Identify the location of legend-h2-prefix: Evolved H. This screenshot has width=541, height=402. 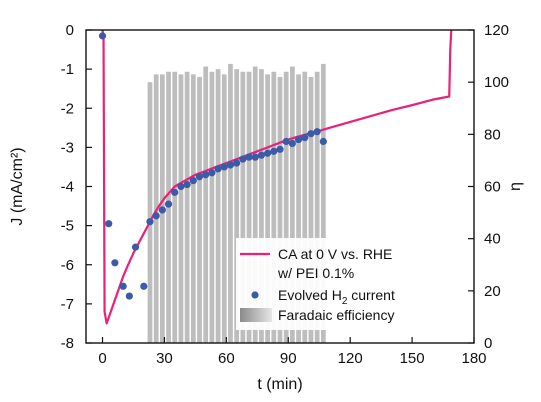
(310, 295).